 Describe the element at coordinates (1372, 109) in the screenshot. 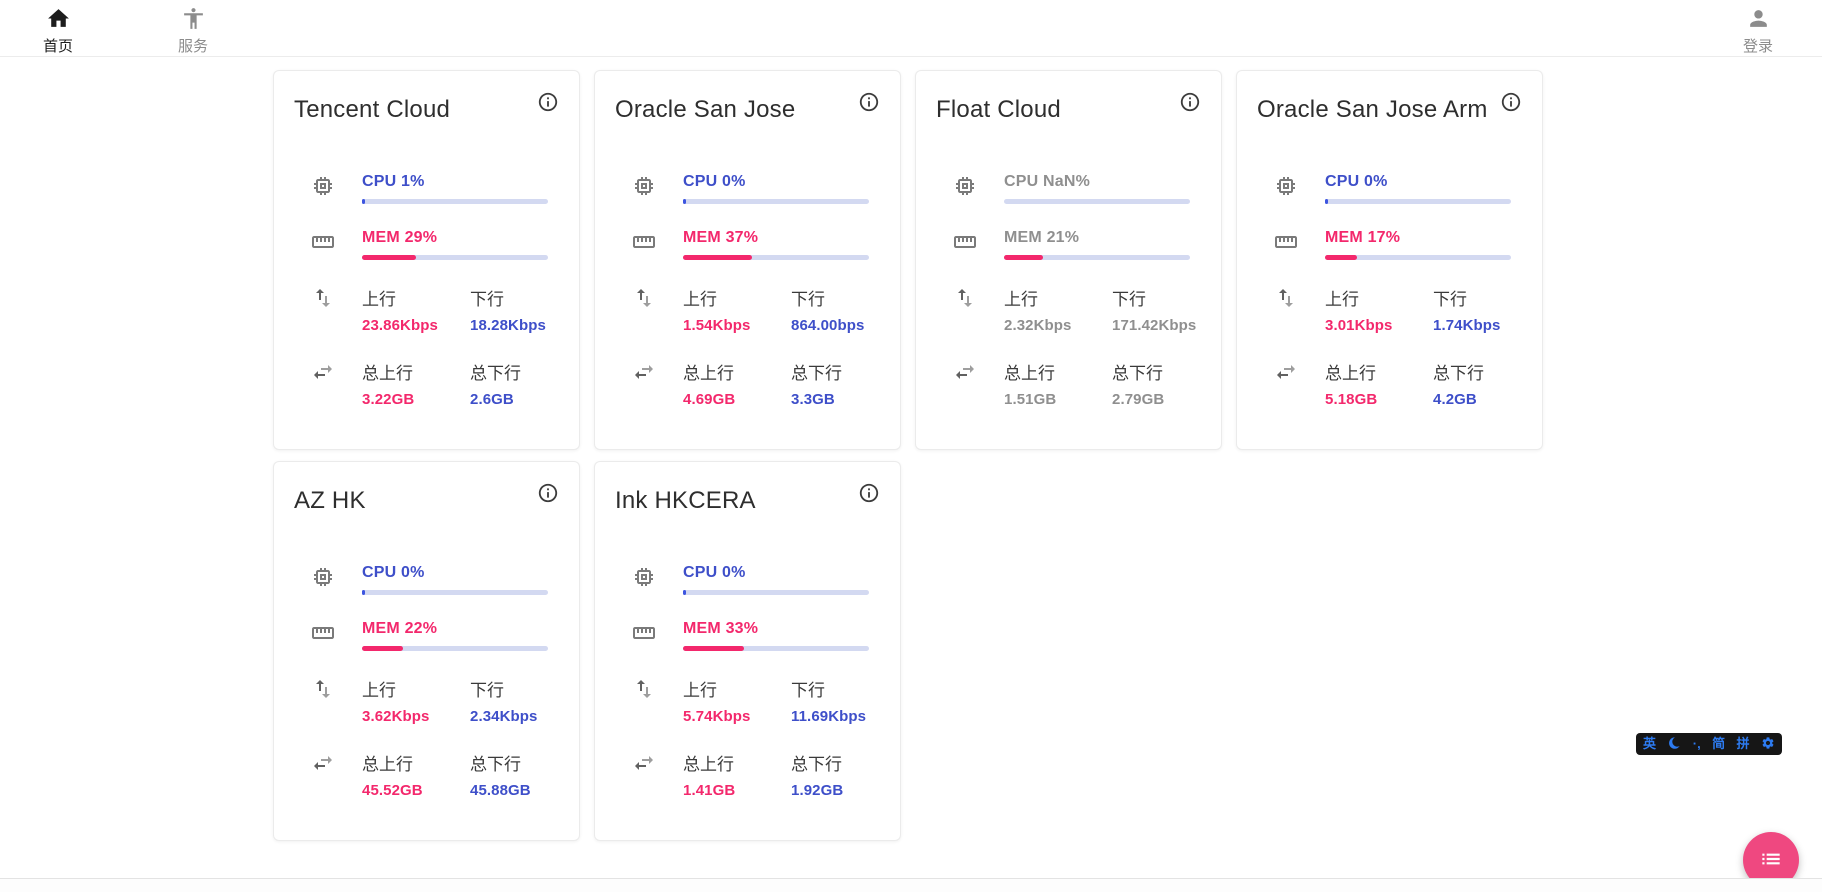

I see `server-name: Oracle San Jose Arm` at that location.